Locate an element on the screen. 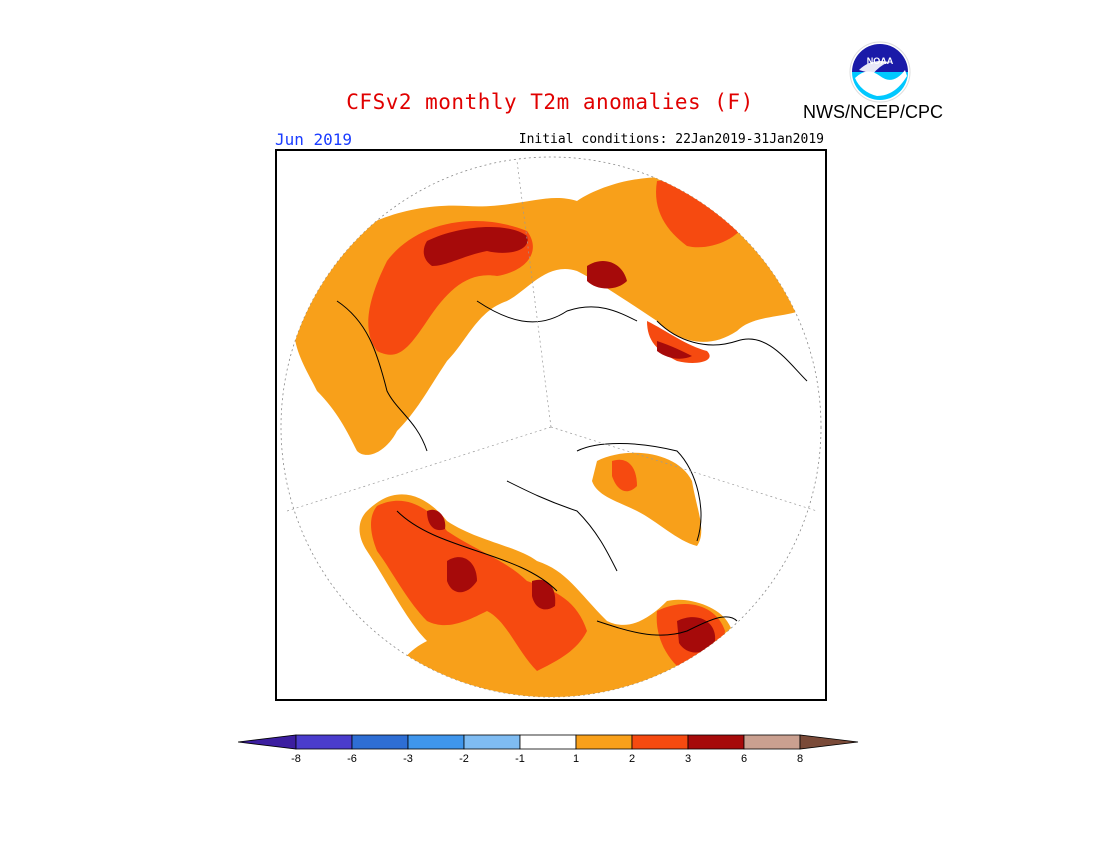 Image resolution: width=1100 pixels, height=850 pixels. colorbar-arrow-high is located at coordinates (829, 742).